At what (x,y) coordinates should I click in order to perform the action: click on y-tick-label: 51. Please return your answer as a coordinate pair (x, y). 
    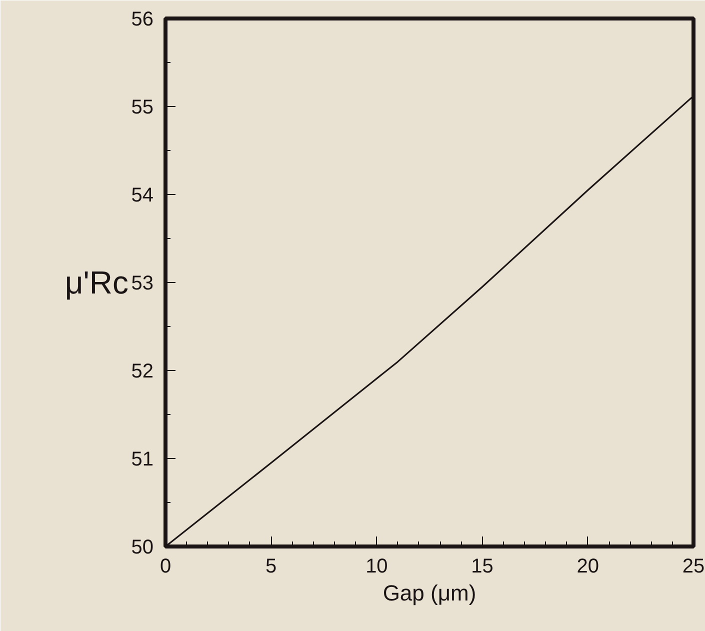
    Looking at the image, I should click on (142, 459).